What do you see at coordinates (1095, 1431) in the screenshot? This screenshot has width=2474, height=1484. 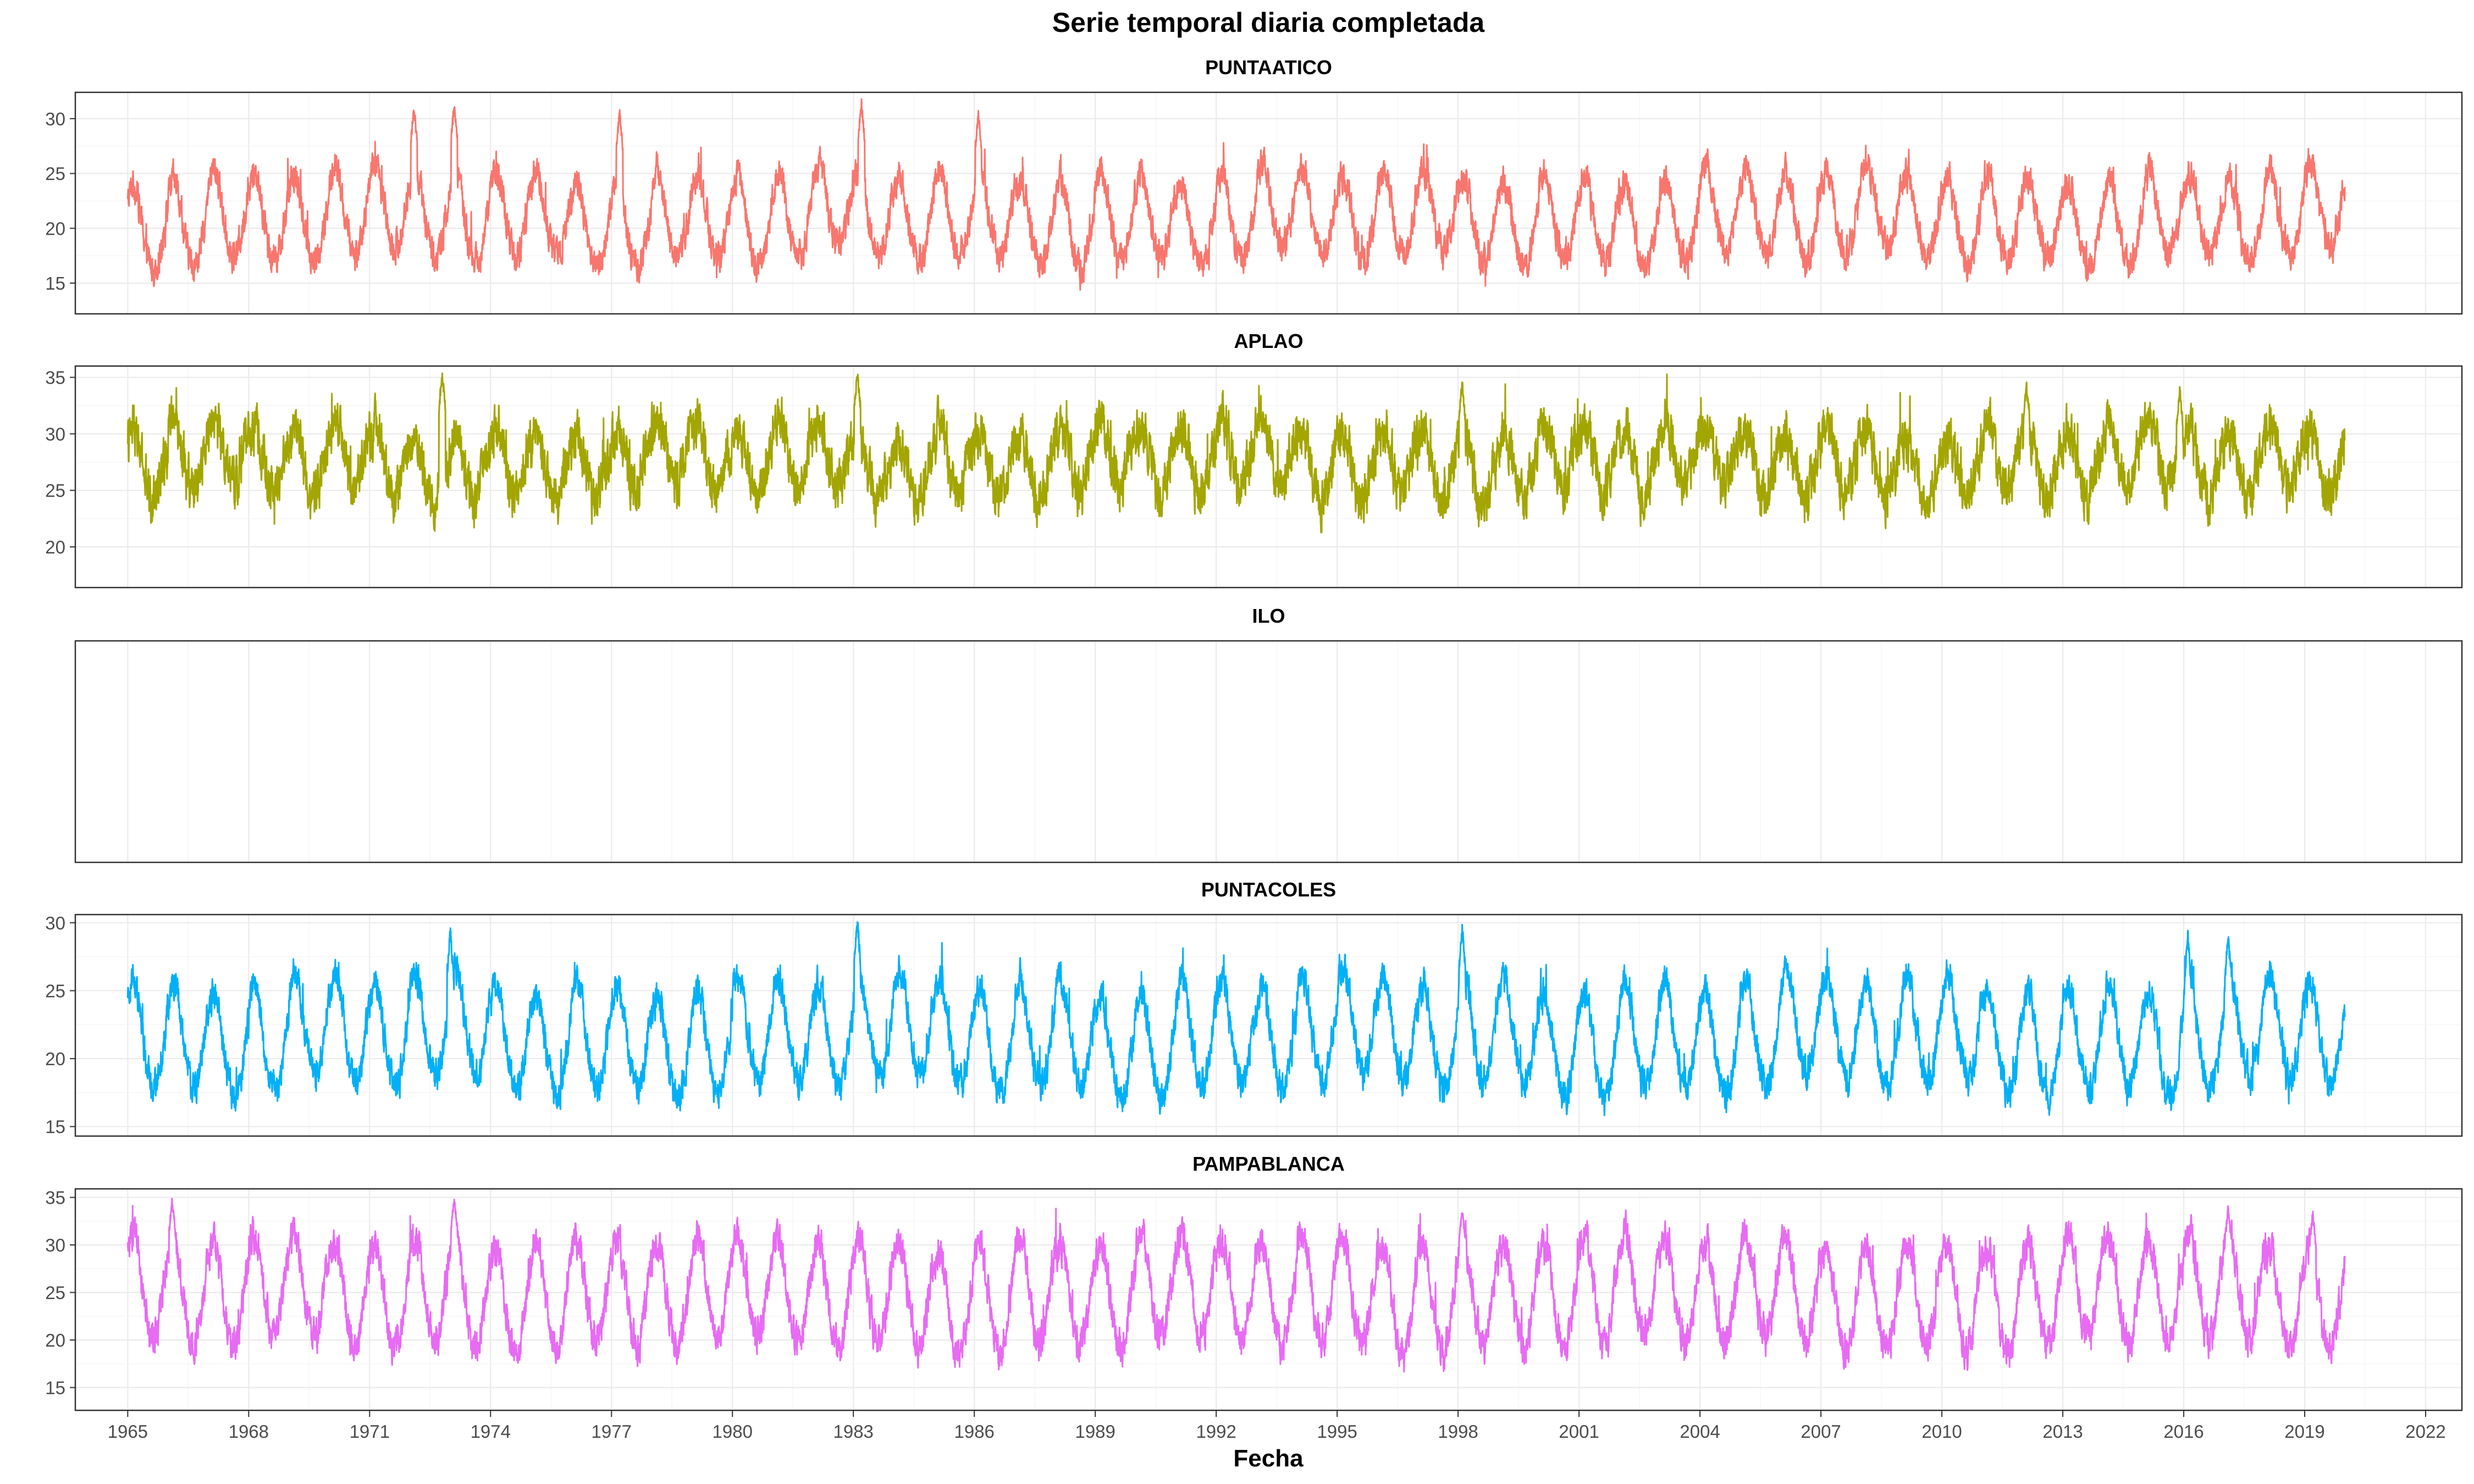 I see `x-tick-label: 1989` at bounding box center [1095, 1431].